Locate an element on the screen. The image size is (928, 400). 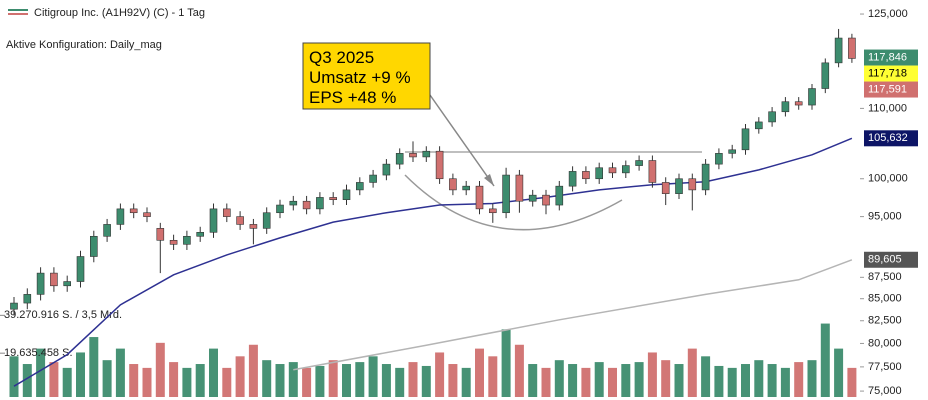
annotation-text: Umsatz +9 % is located at coordinates (360, 77).